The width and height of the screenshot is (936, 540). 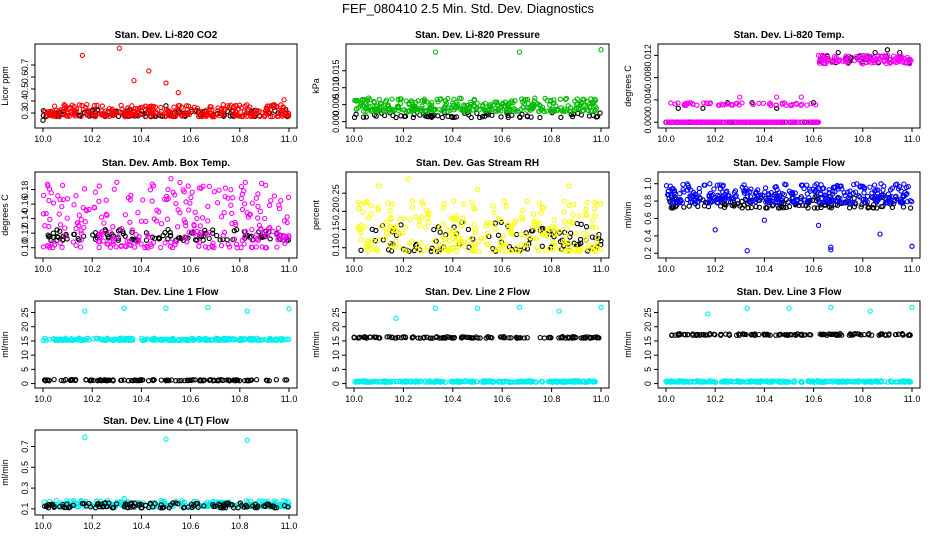 What do you see at coordinates (788, 88) in the screenshot?
I see `series-magenta` at bounding box center [788, 88].